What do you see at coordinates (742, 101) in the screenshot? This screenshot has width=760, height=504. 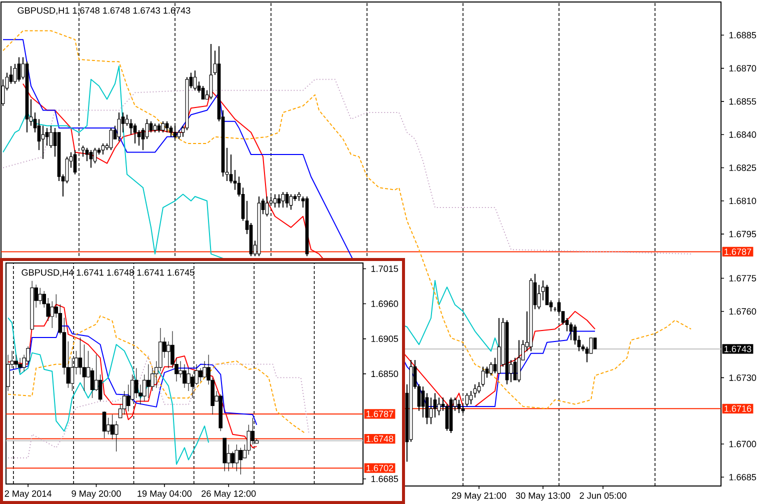 I see `y-tick-label: 1.6855` at bounding box center [742, 101].